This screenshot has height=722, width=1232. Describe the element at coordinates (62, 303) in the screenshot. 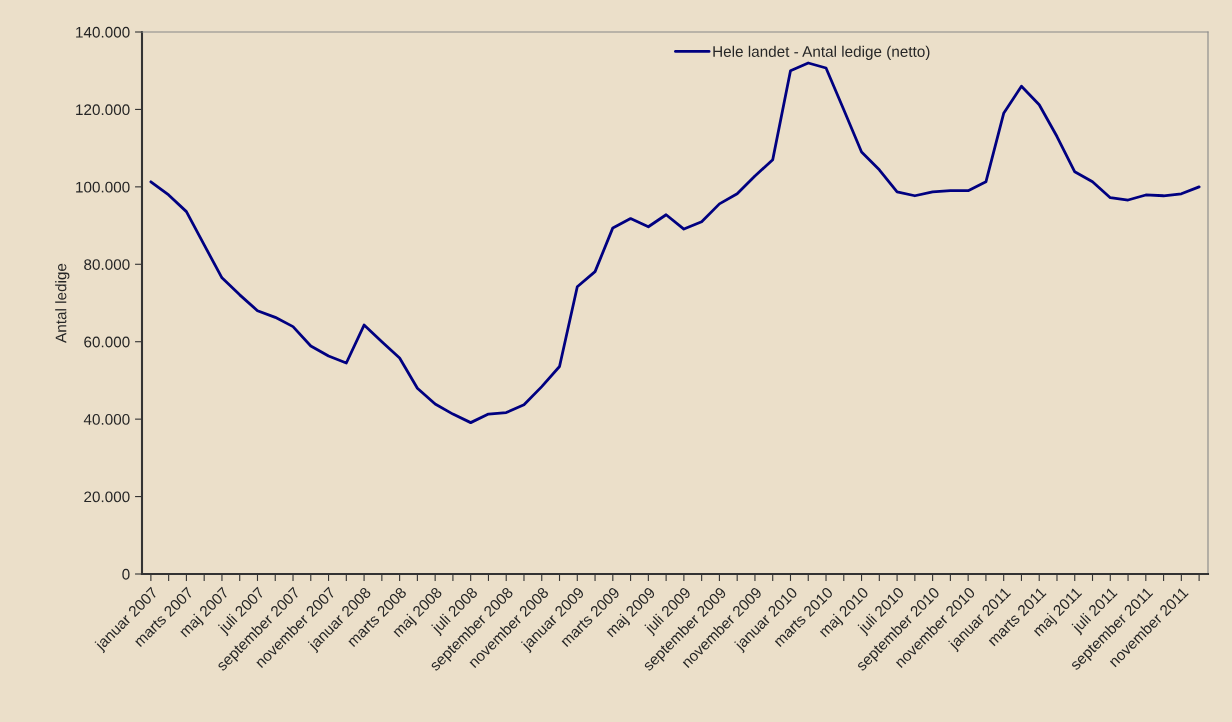

I see `y-axis-title: Antal ledige` at that location.